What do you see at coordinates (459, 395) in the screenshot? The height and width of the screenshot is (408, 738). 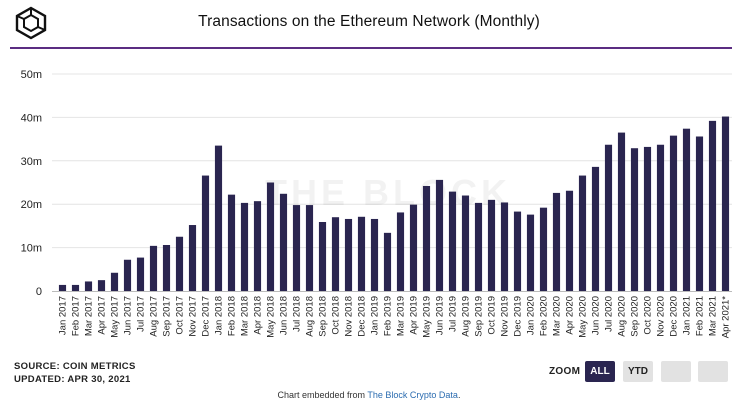 I see `embed-suffix: .` at bounding box center [459, 395].